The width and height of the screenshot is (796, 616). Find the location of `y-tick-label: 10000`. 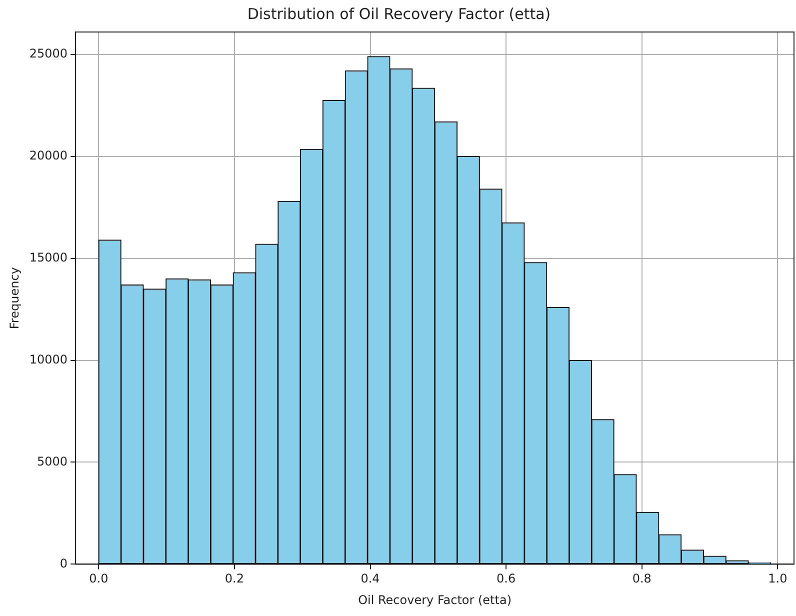

y-tick-label: 10000 is located at coordinates (48, 359).